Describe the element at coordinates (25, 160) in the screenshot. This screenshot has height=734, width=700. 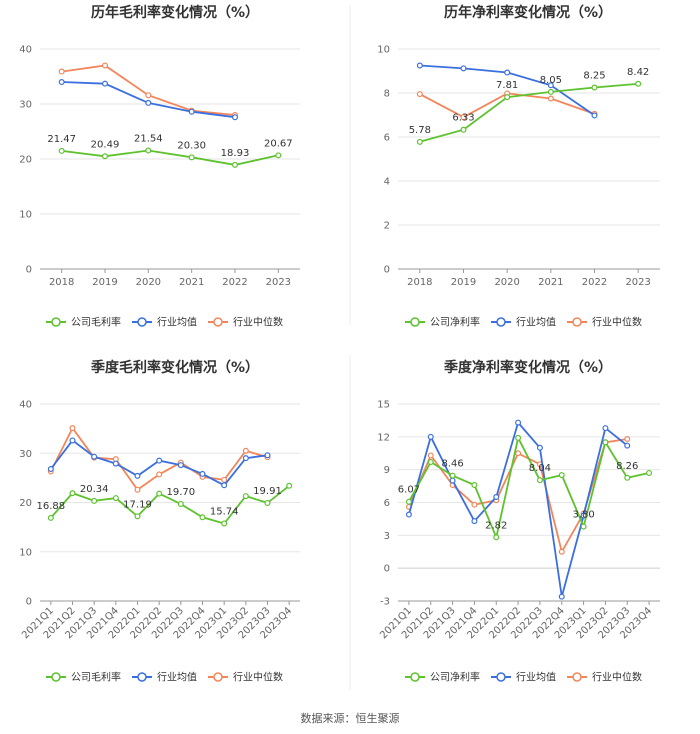
I see `y-tick-label: 20` at that location.